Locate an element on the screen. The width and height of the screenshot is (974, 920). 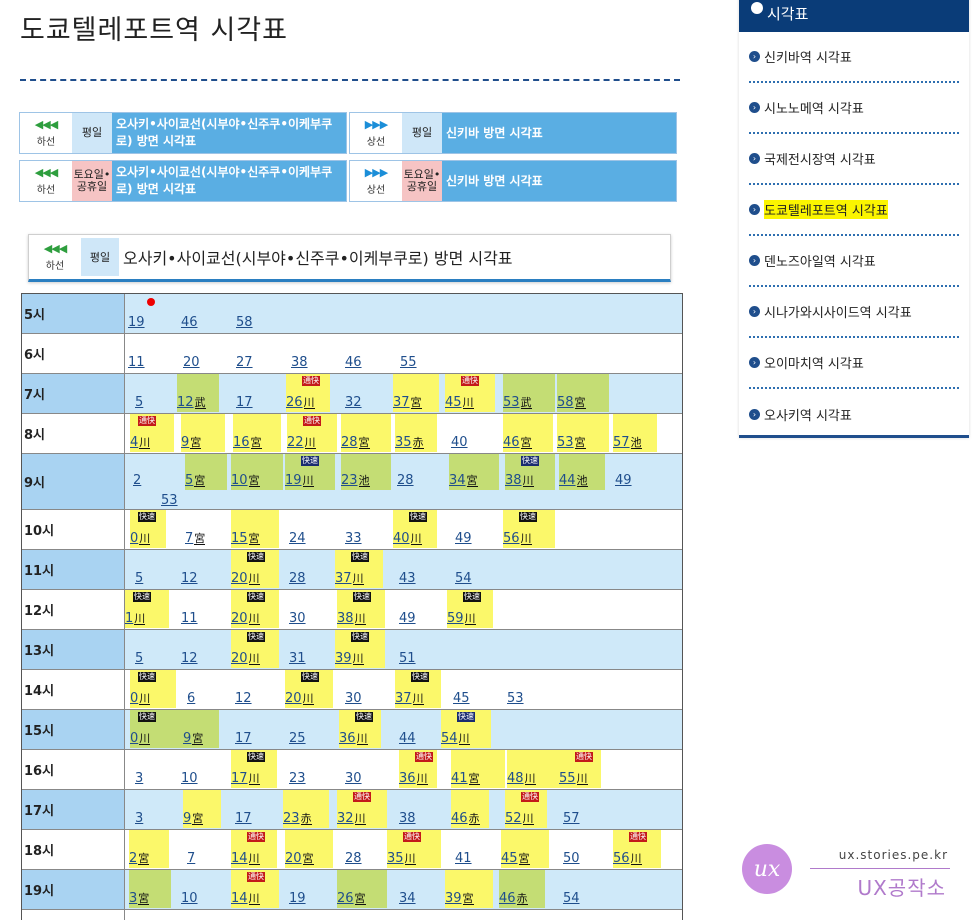
sidebar-item-station: › 신키바역 시각표 is located at coordinates (854, 57).